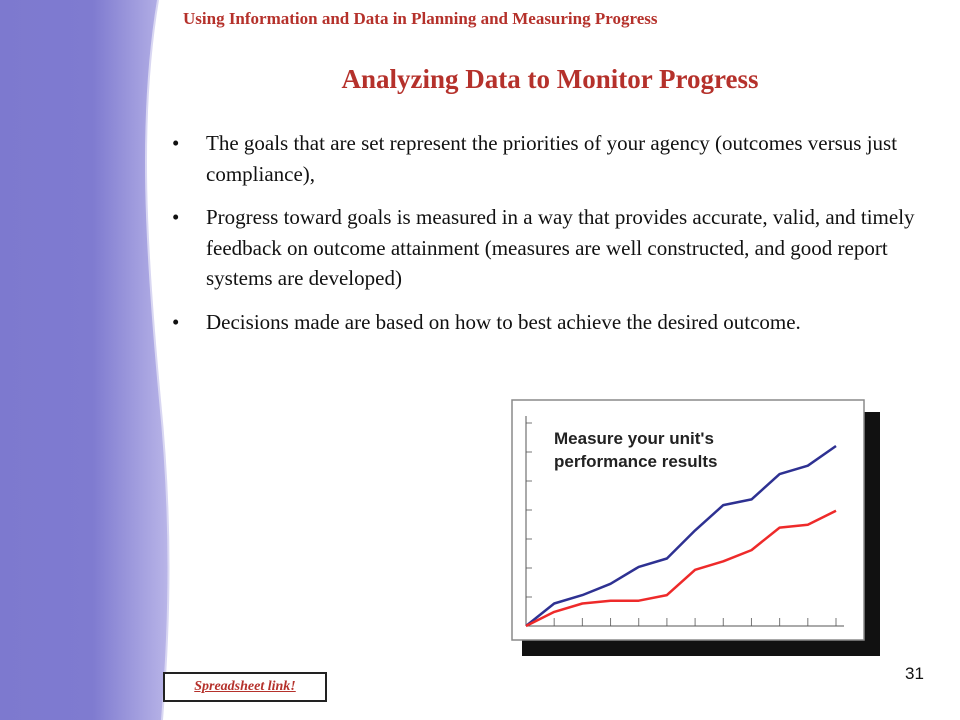 This screenshot has width=960, height=720. What do you see at coordinates (550, 79) in the screenshot?
I see `slide-title: Analyzing Data to Monitor Progress` at bounding box center [550, 79].